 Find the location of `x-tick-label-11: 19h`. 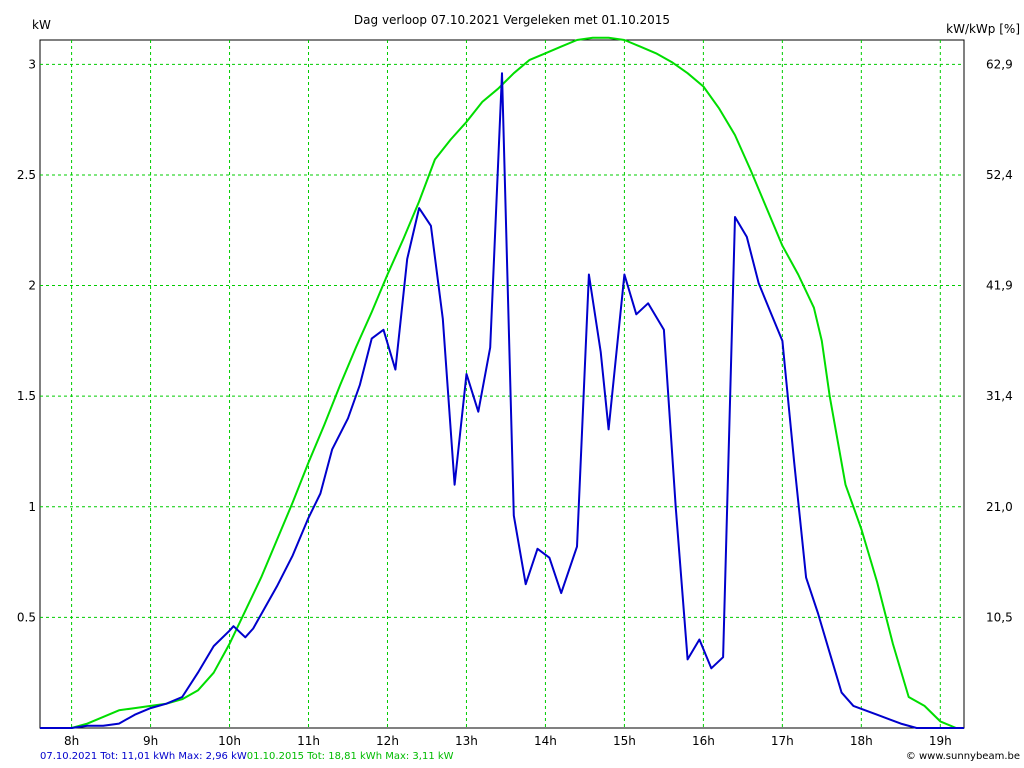

x-tick-label-11: 19h is located at coordinates (940, 741).